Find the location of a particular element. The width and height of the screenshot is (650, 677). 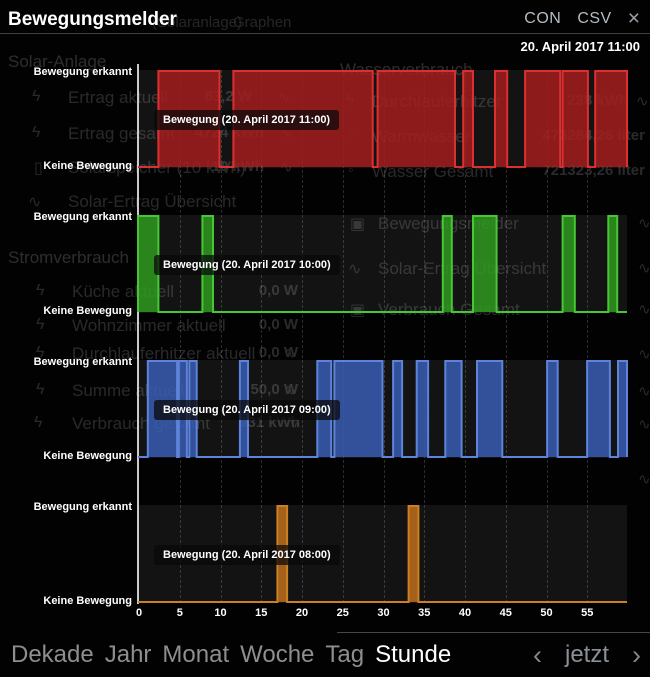

jetzt-button: jetzt is located at coordinates (586, 654).